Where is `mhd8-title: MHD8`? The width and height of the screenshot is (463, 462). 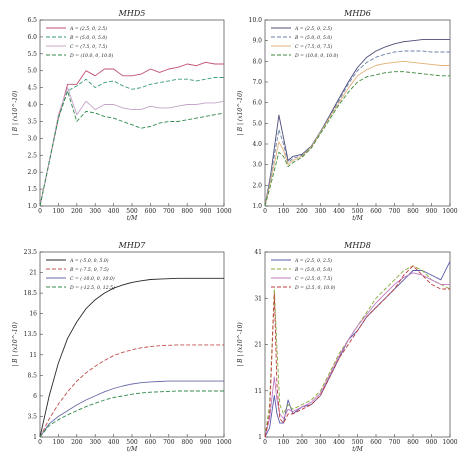
mhd8-title: MHD8 is located at coordinates (357, 245).